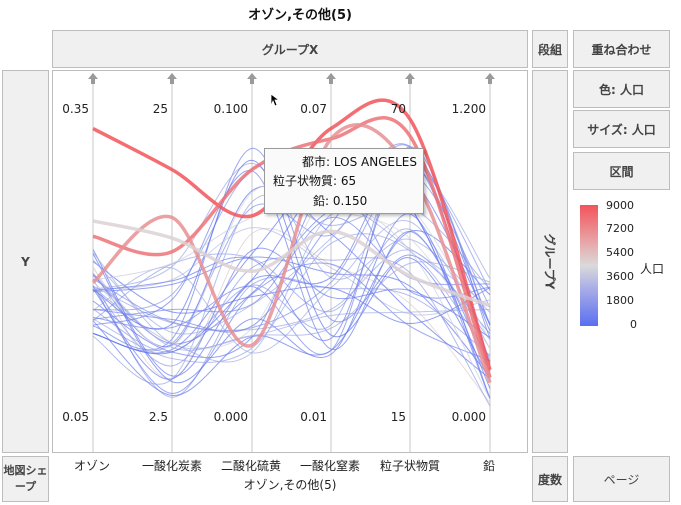 The image size is (681, 505). Describe the element at coordinates (620, 276) in the screenshot. I see `legend-tick: 3600` at that location.